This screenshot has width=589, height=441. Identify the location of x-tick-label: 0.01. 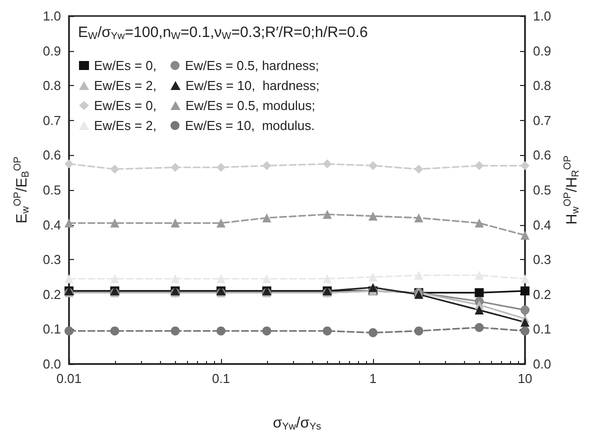
(69, 378).